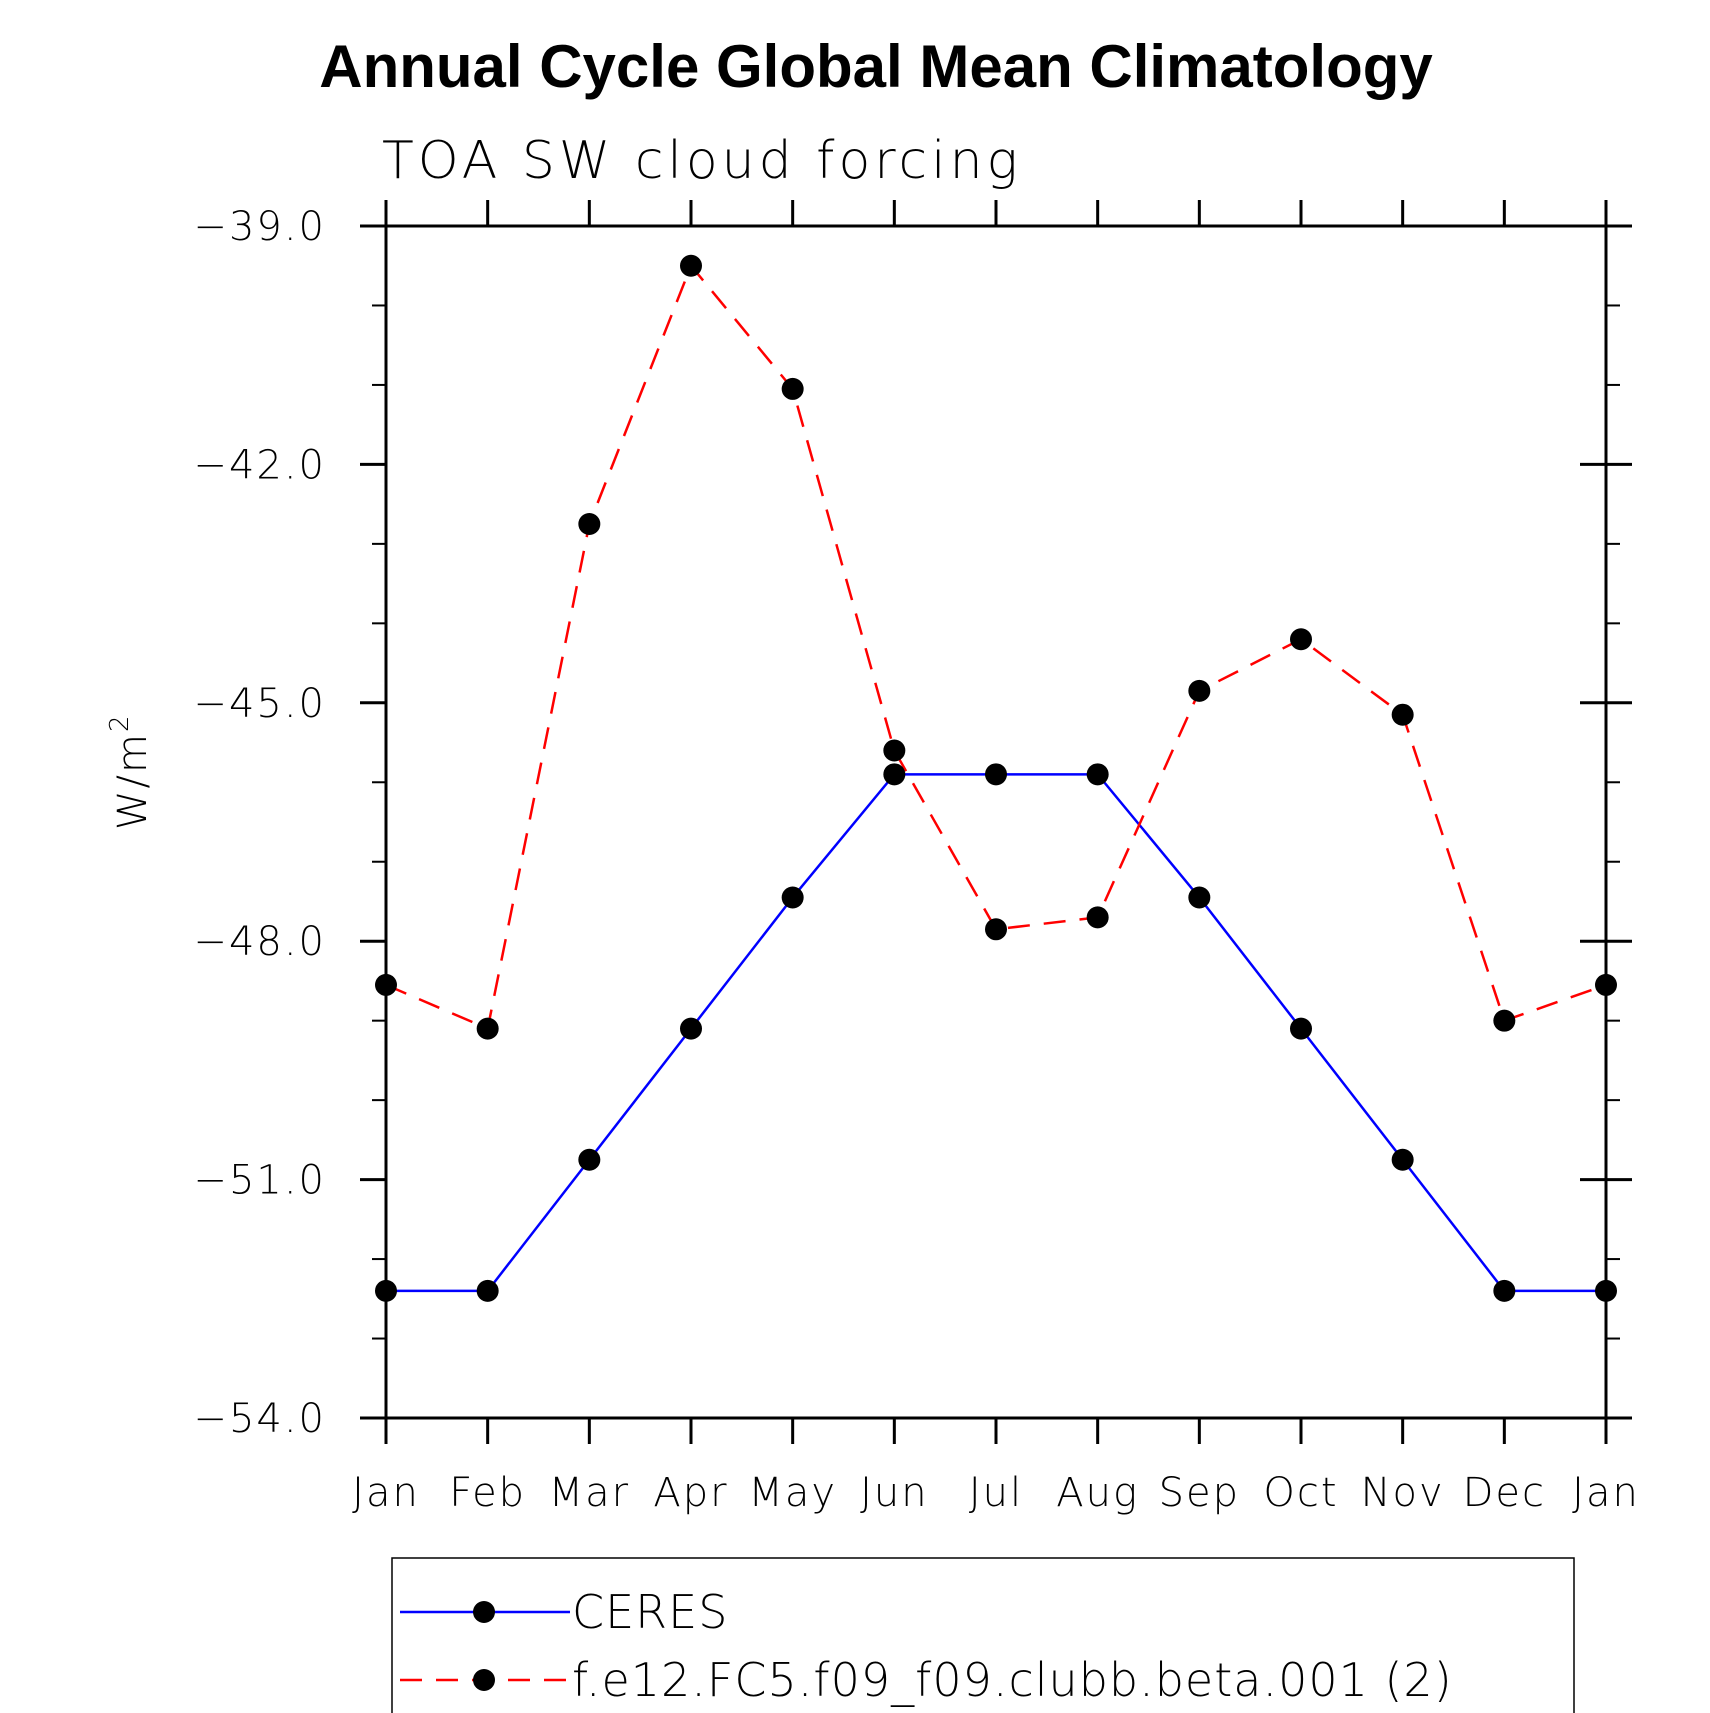 This screenshot has width=1710, height=1713. What do you see at coordinates (259, 227) in the screenshot?
I see `y-tick-label: −39.0` at bounding box center [259, 227].